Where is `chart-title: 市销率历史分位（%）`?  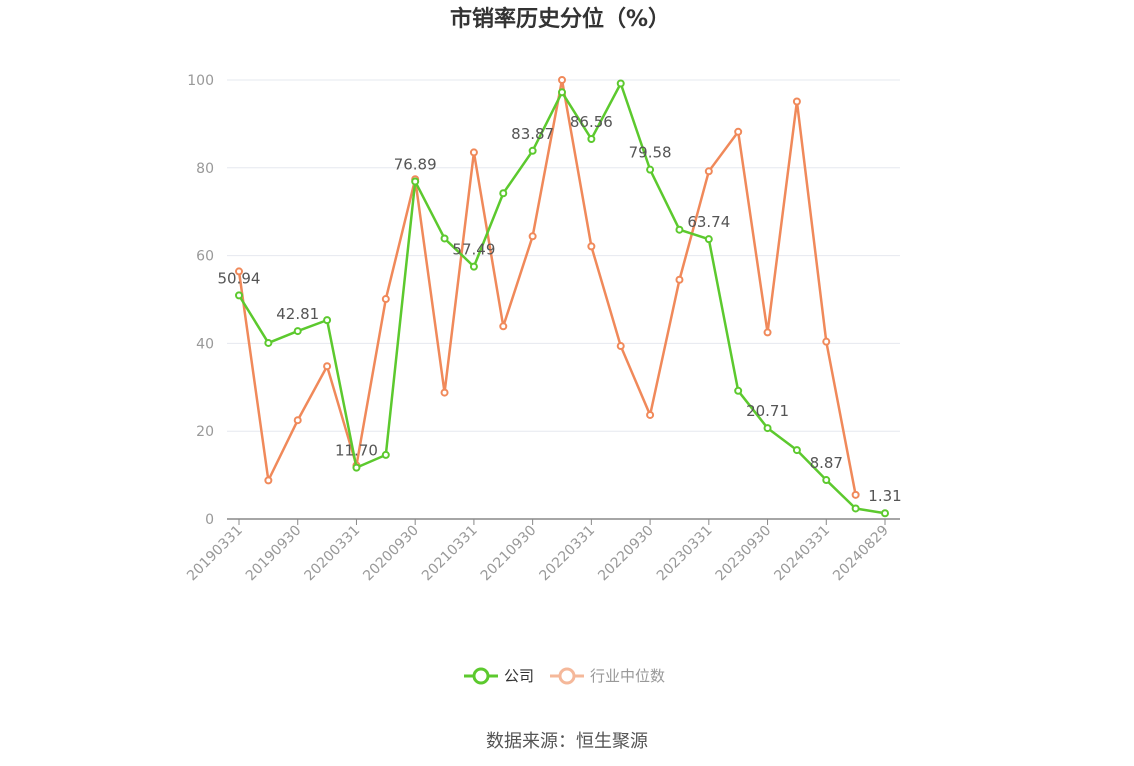
chart-title: 市销率历史分位（%） is located at coordinates (560, 19).